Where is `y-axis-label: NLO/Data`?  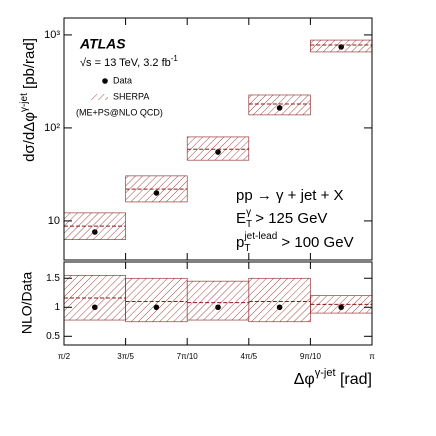
y-axis-label: NLO/Data is located at coordinates (27, 303).